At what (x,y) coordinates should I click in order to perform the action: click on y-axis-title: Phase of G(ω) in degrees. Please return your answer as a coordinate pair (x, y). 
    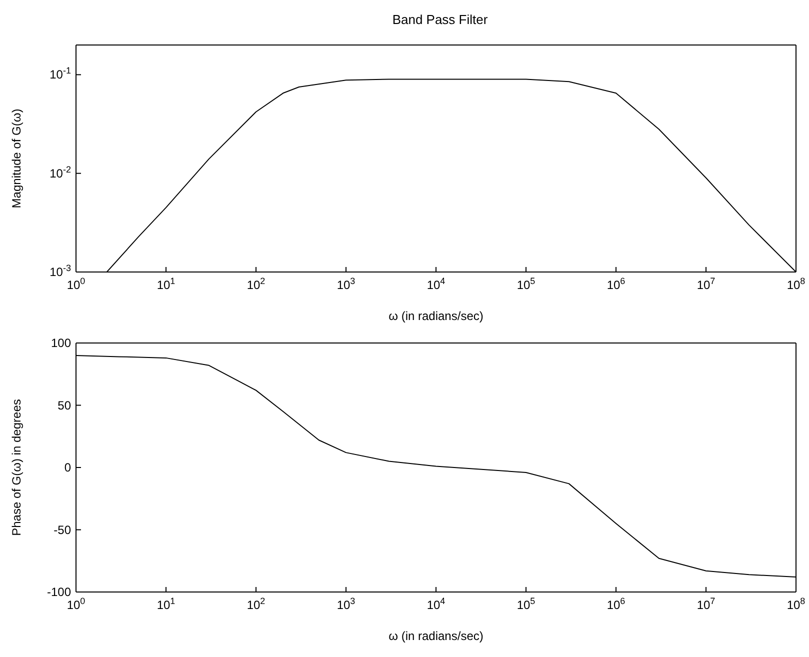
    Looking at the image, I should click on (16, 467).